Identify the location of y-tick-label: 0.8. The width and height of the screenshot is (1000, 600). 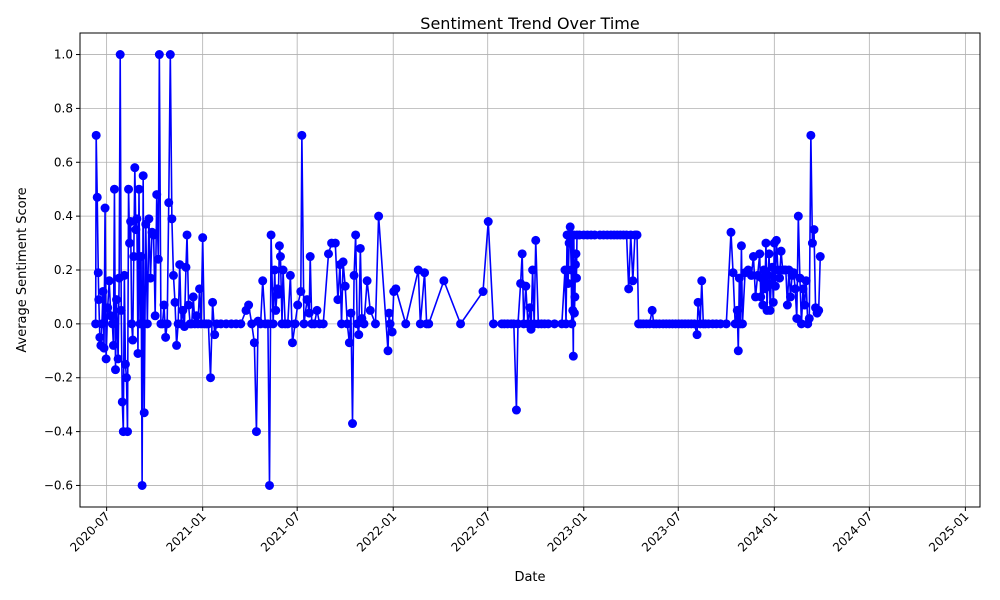
(63, 108).